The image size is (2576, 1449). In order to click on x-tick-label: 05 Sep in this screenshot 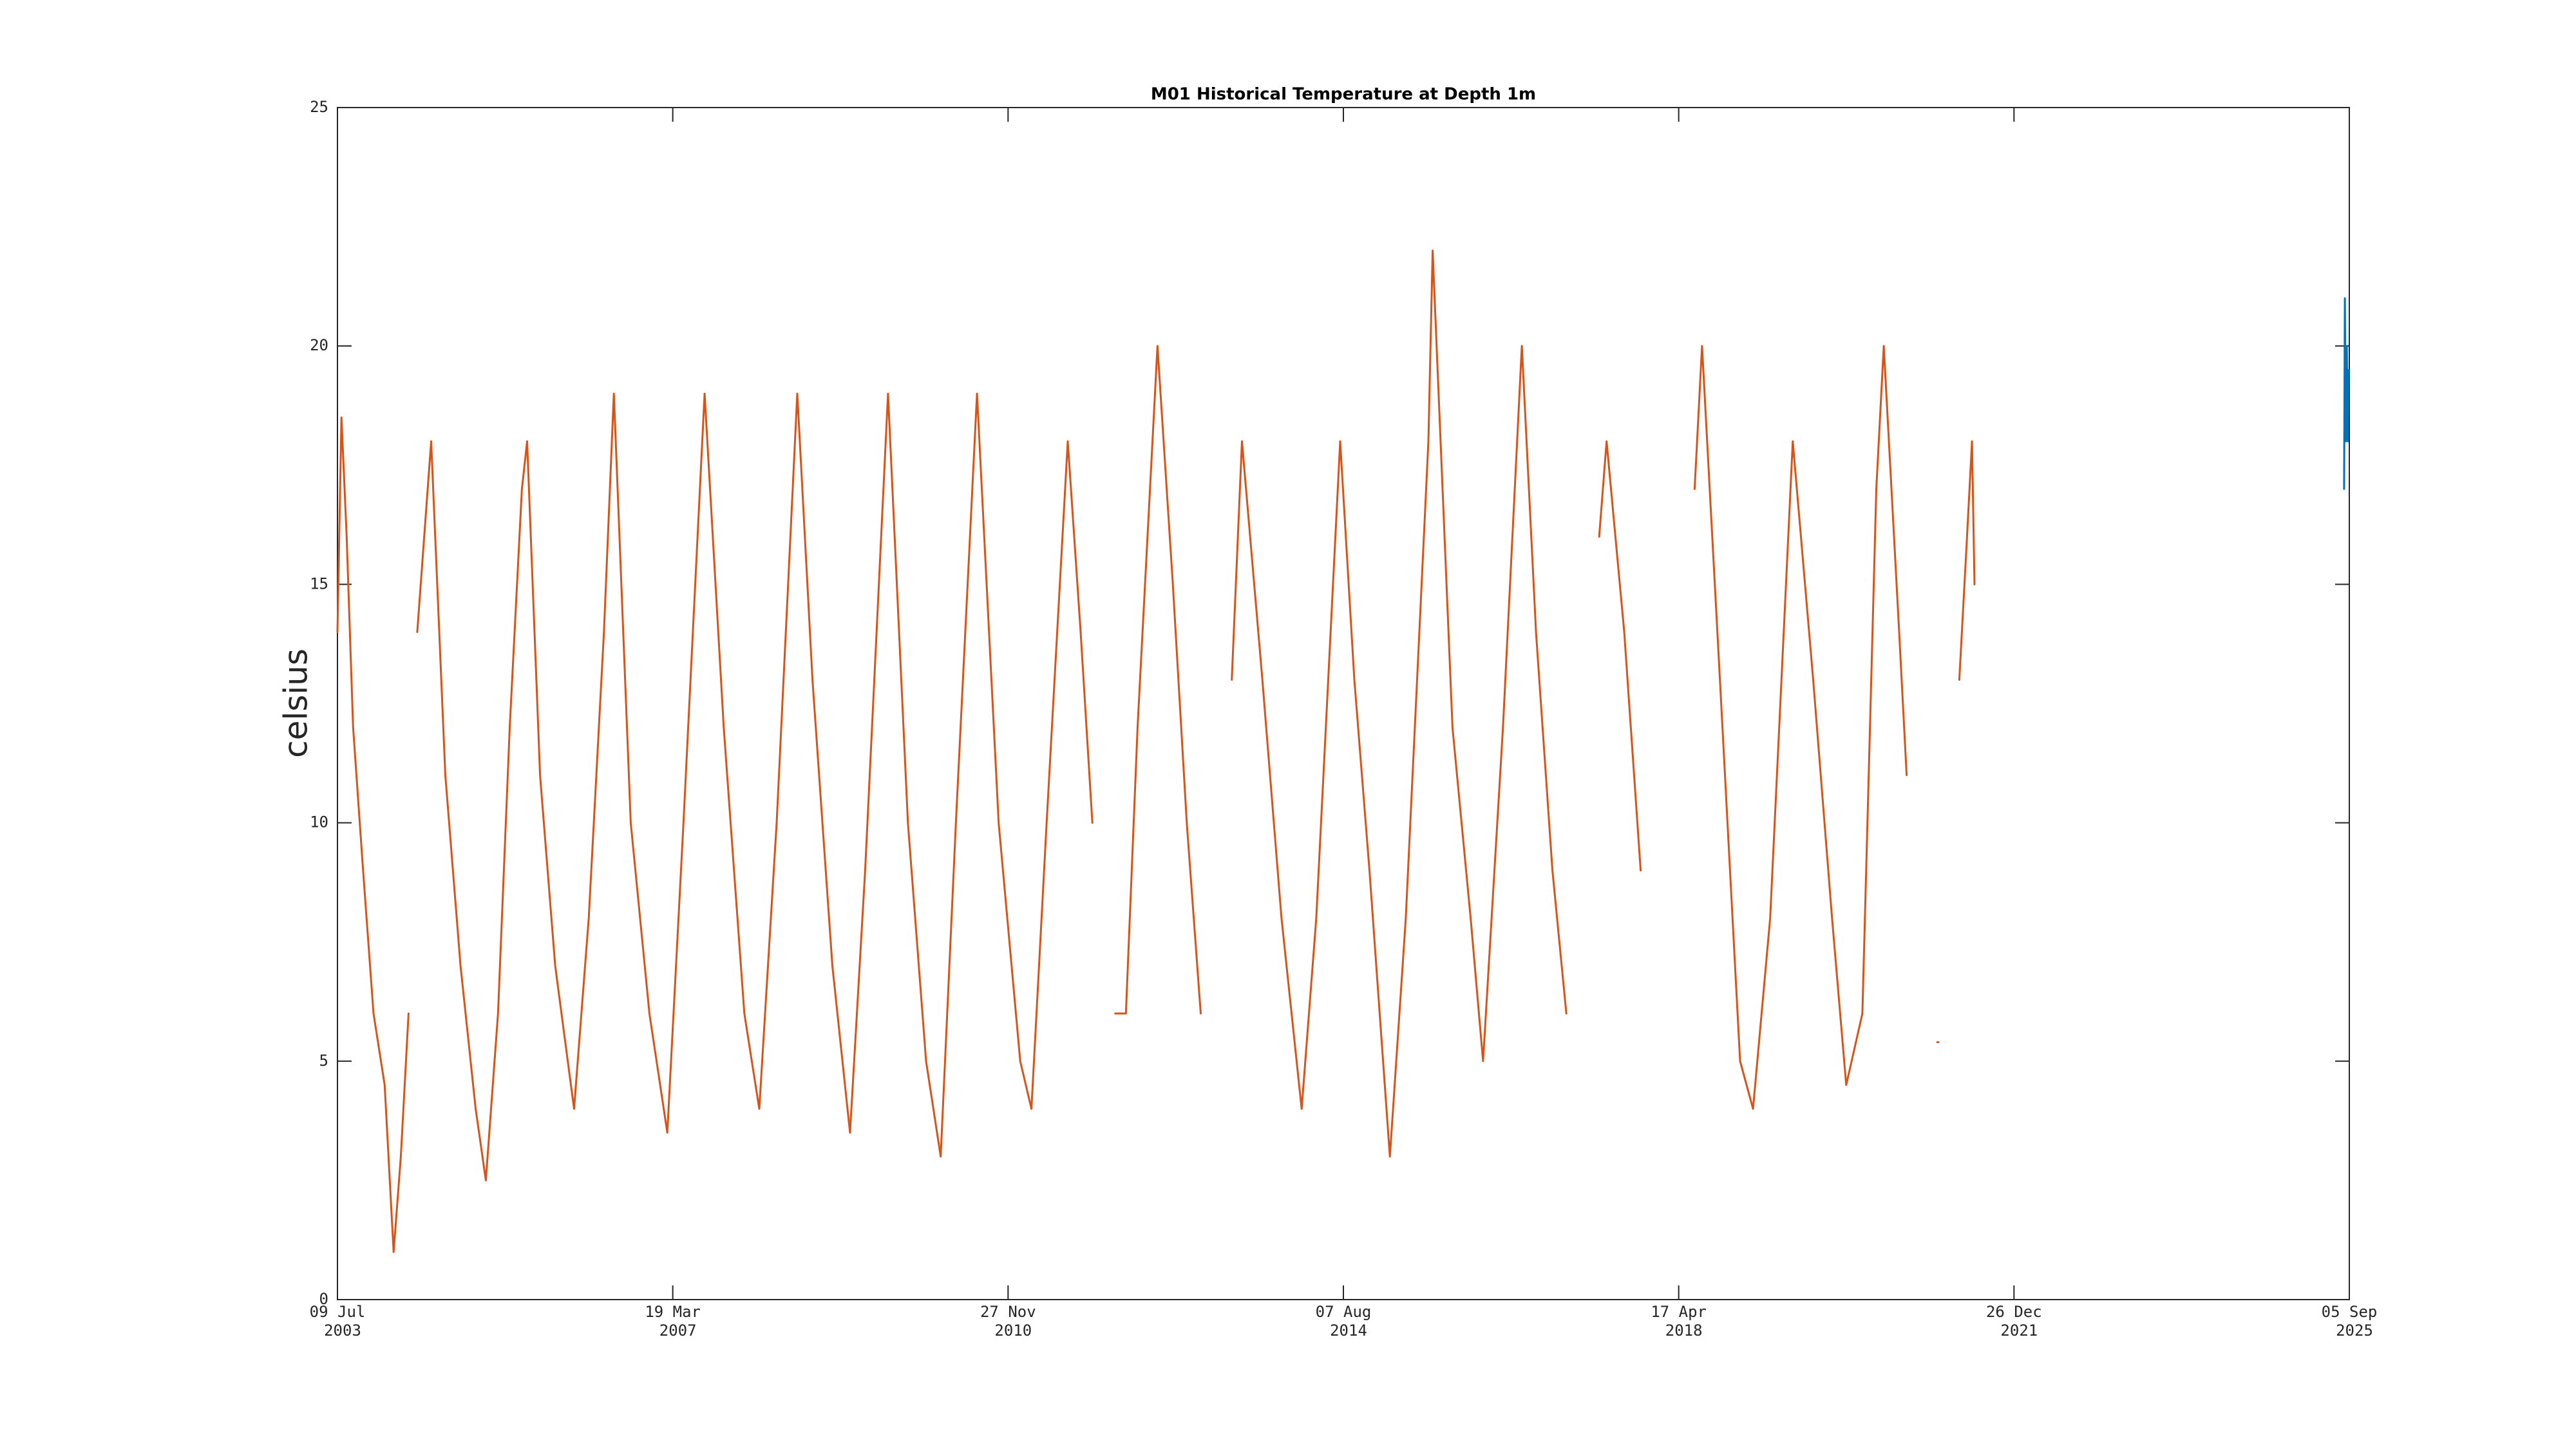, I will do `click(2350, 1312)`.